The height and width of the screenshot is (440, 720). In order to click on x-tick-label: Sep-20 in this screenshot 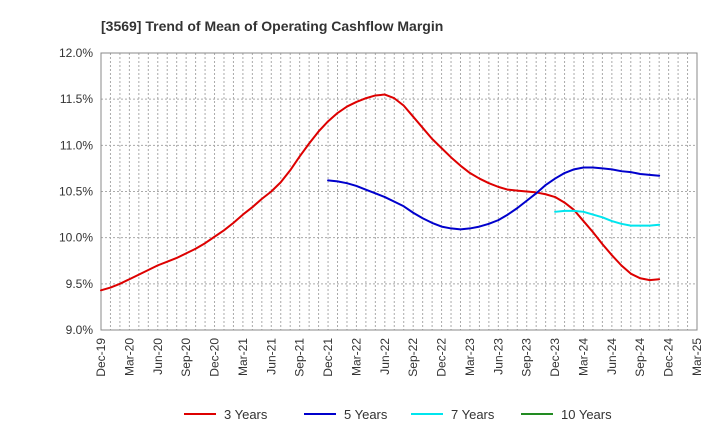, I will do `click(186, 357)`.